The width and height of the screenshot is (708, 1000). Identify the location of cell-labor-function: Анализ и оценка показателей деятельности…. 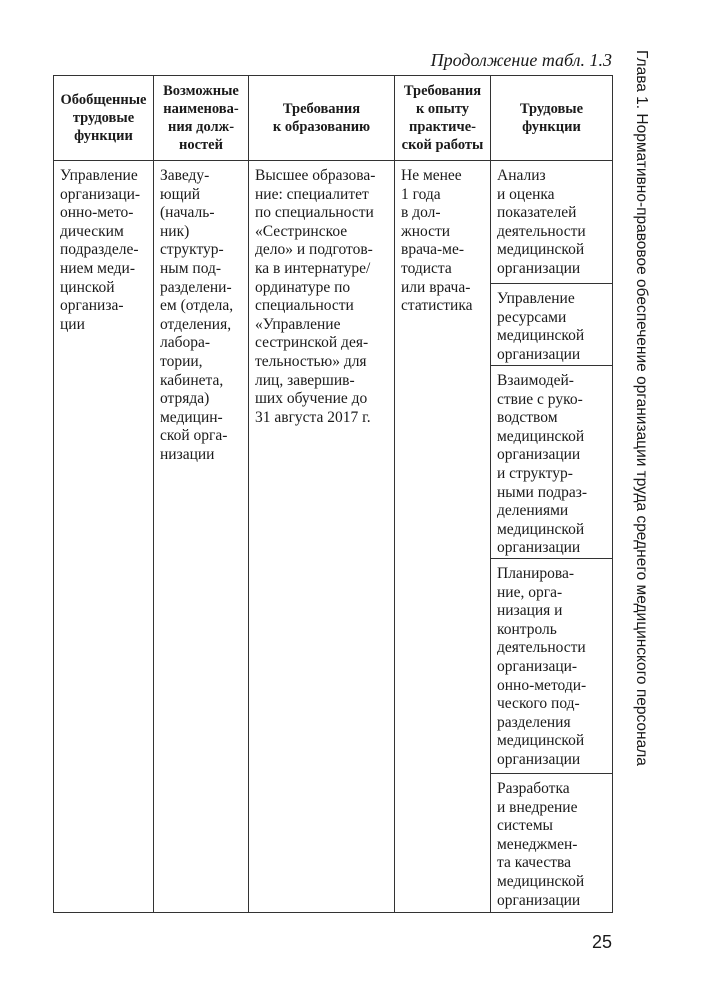
(551, 222).